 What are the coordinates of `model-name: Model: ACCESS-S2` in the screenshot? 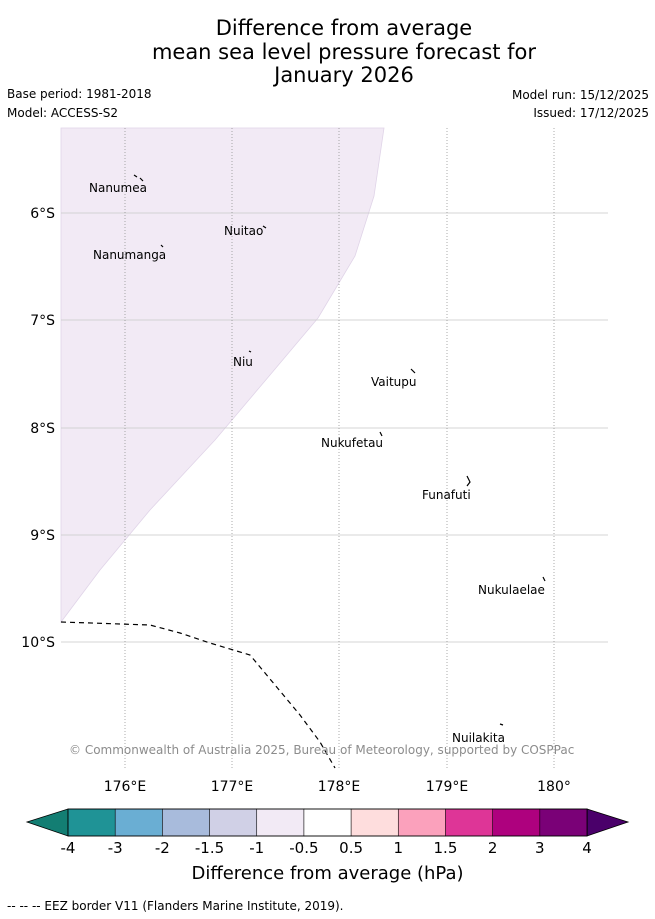 It's located at (63, 113).